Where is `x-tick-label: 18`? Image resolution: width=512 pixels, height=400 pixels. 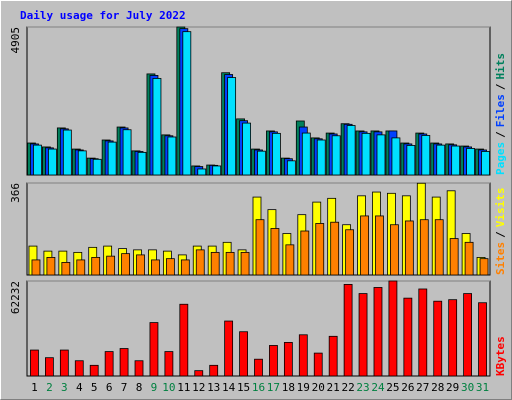
x-tick-label: 18 is located at coordinates (288, 387).